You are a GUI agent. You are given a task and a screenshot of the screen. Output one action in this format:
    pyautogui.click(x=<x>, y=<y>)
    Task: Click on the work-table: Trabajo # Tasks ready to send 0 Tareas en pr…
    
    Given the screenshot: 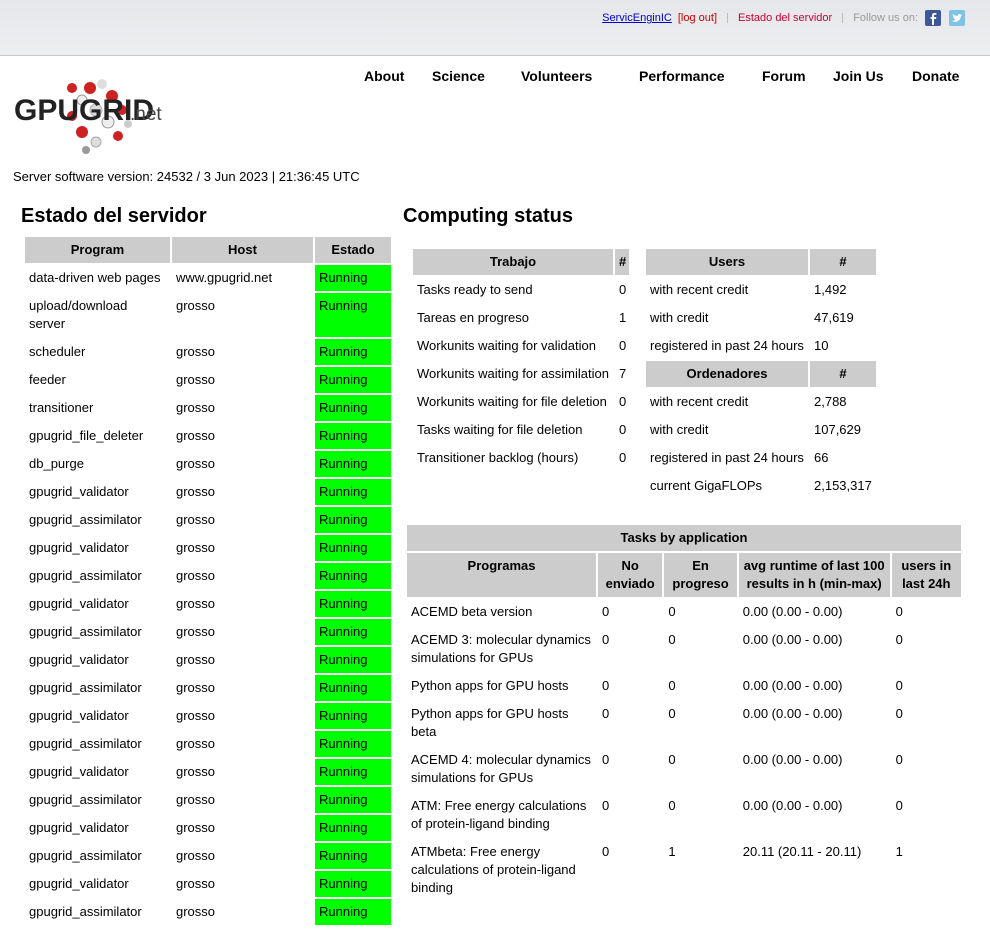 What is the action you would take?
    pyautogui.click(x=521, y=360)
    